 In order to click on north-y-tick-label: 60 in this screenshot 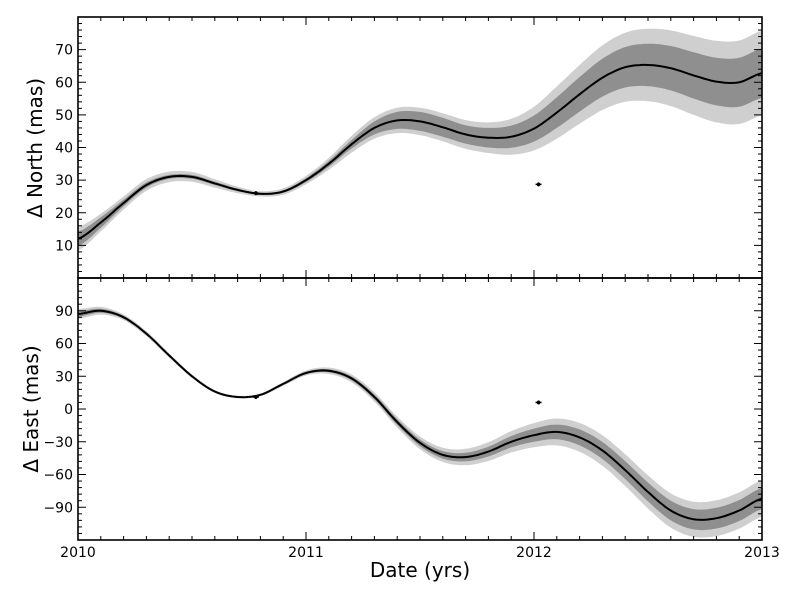, I will do `click(64, 83)`.